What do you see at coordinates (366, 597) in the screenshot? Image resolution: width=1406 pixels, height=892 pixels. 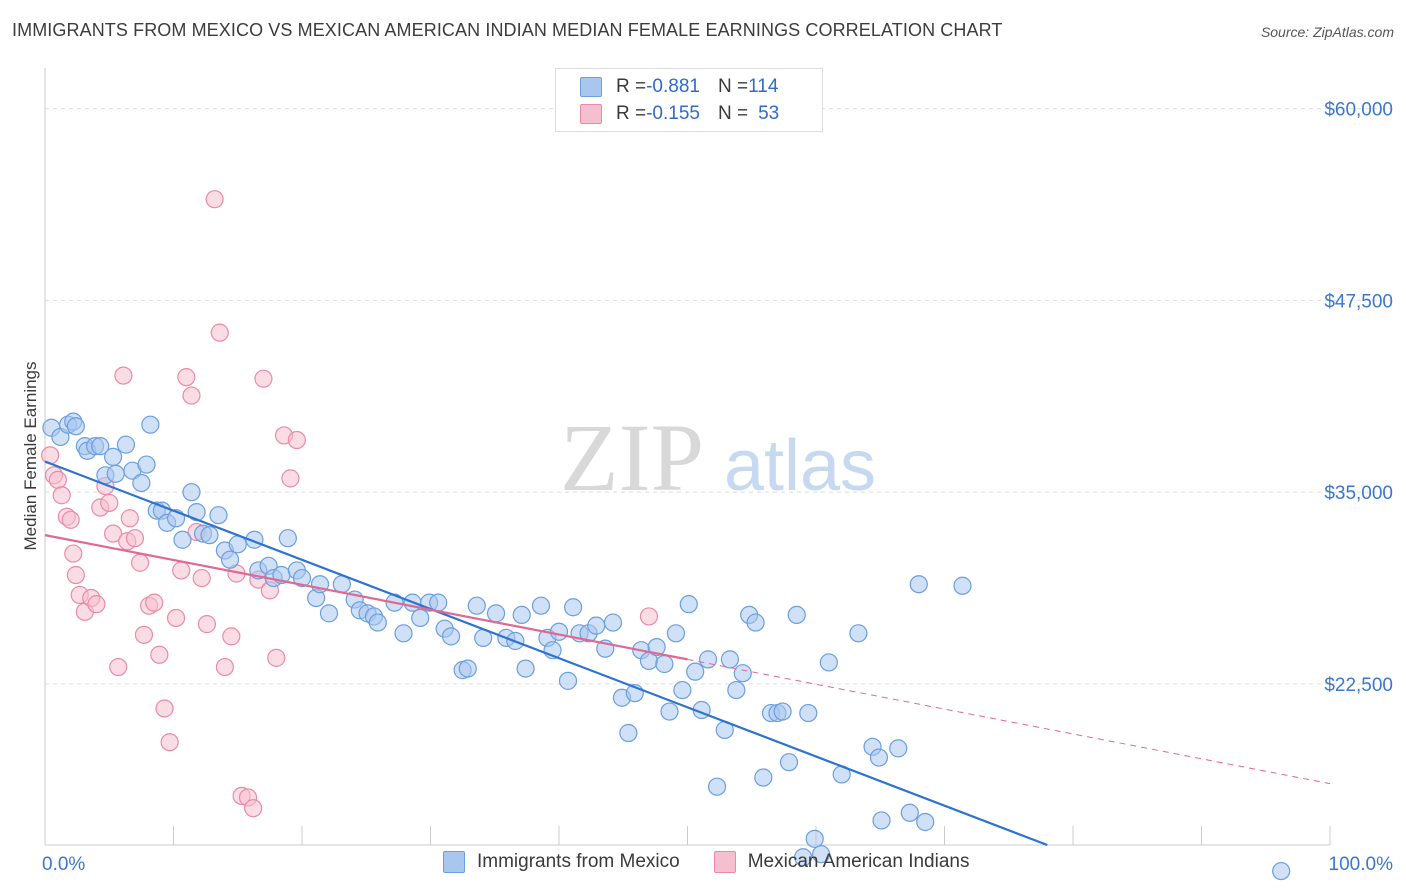 I see `trend-line-mexican-american-indians` at bounding box center [366, 597].